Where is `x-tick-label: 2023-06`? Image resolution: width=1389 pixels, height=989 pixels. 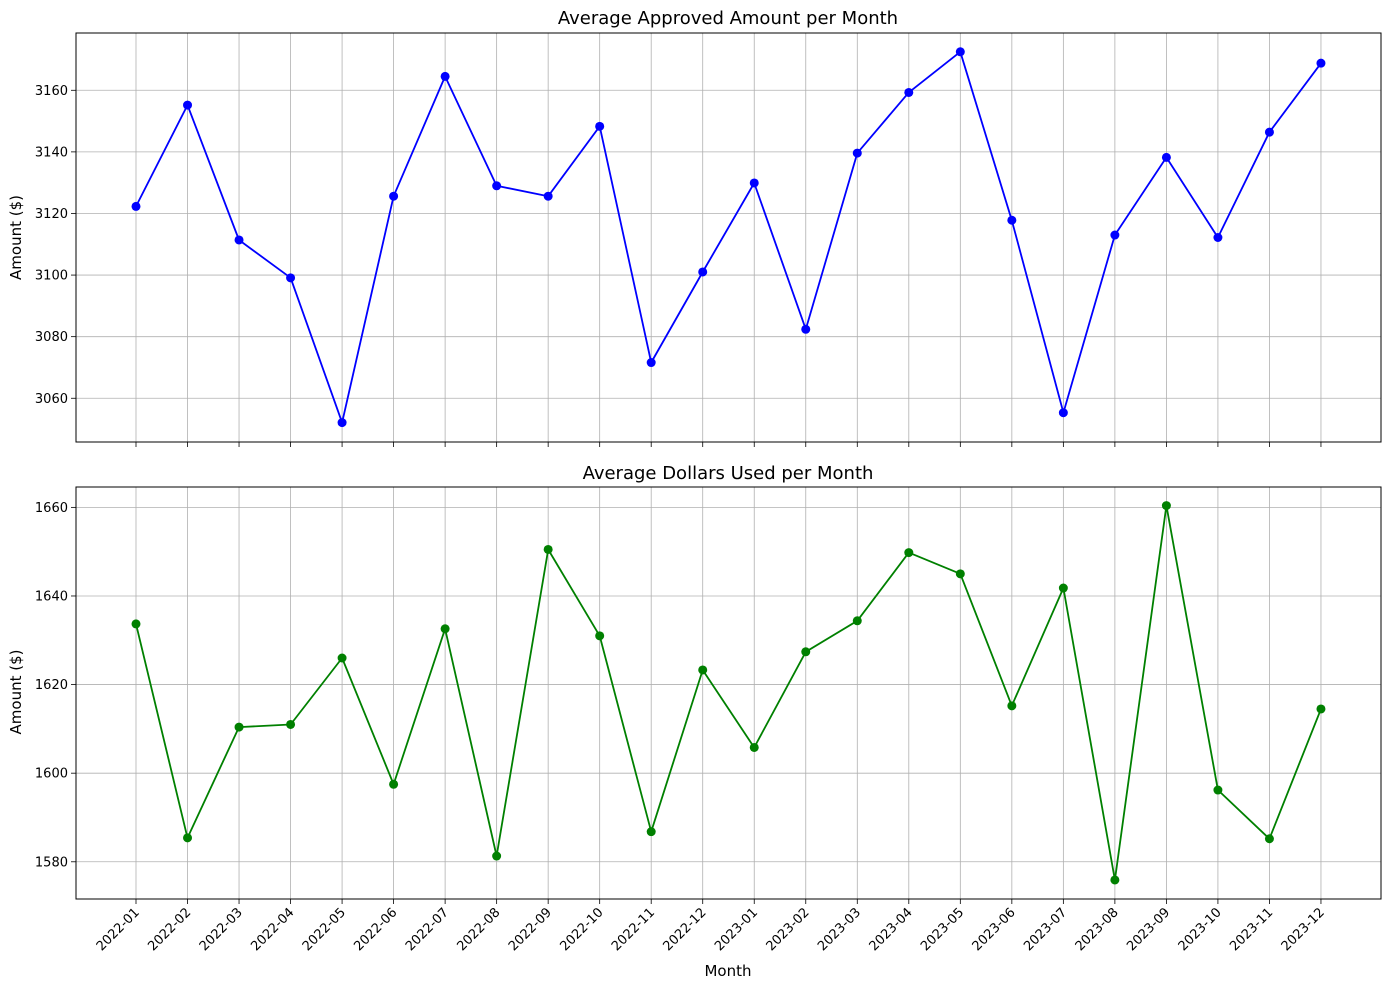
x-tick-label: 2023-06 is located at coordinates (994, 929).